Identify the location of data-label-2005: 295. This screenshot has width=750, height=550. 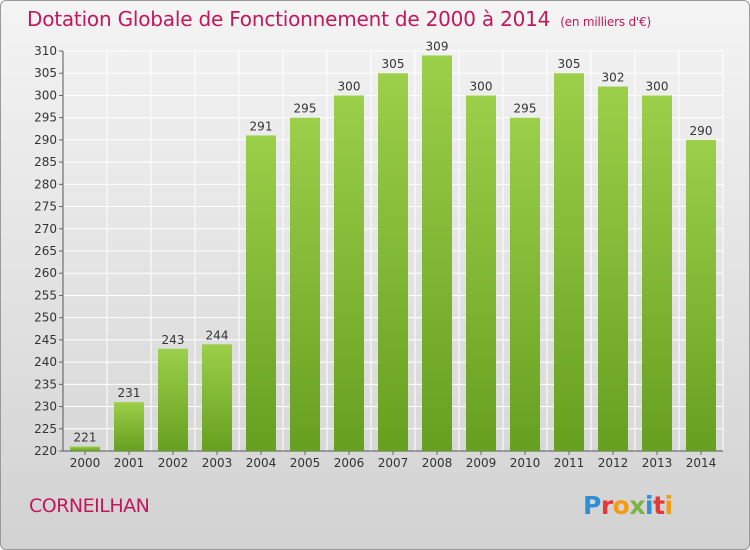
(305, 109).